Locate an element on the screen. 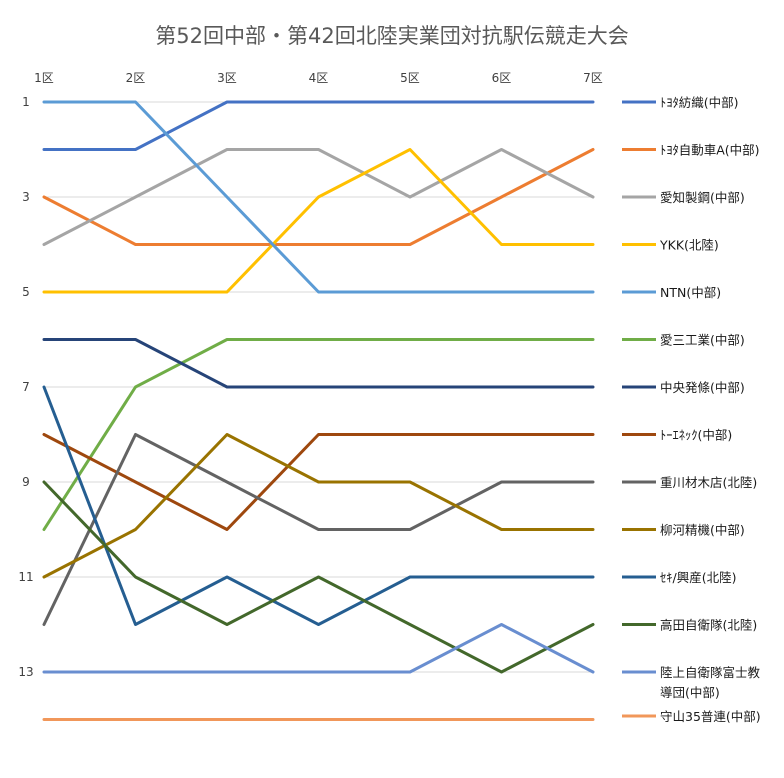 This screenshot has width=784, height=778. y-tick-label: 9 is located at coordinates (26, 482).